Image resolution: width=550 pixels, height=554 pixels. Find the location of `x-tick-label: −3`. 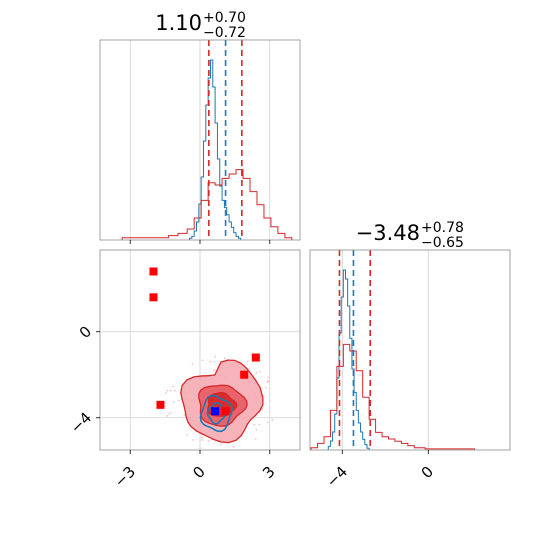

x-tick-label: −3 is located at coordinates (125, 477).